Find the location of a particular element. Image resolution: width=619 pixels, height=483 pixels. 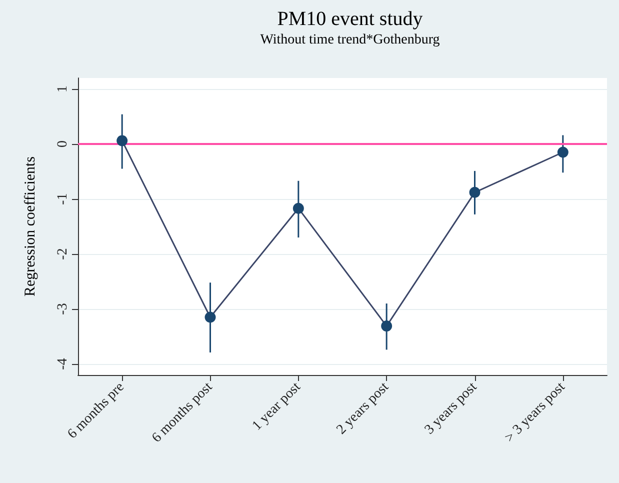

y-axis-title: Regression coefficients is located at coordinates (30, 226).